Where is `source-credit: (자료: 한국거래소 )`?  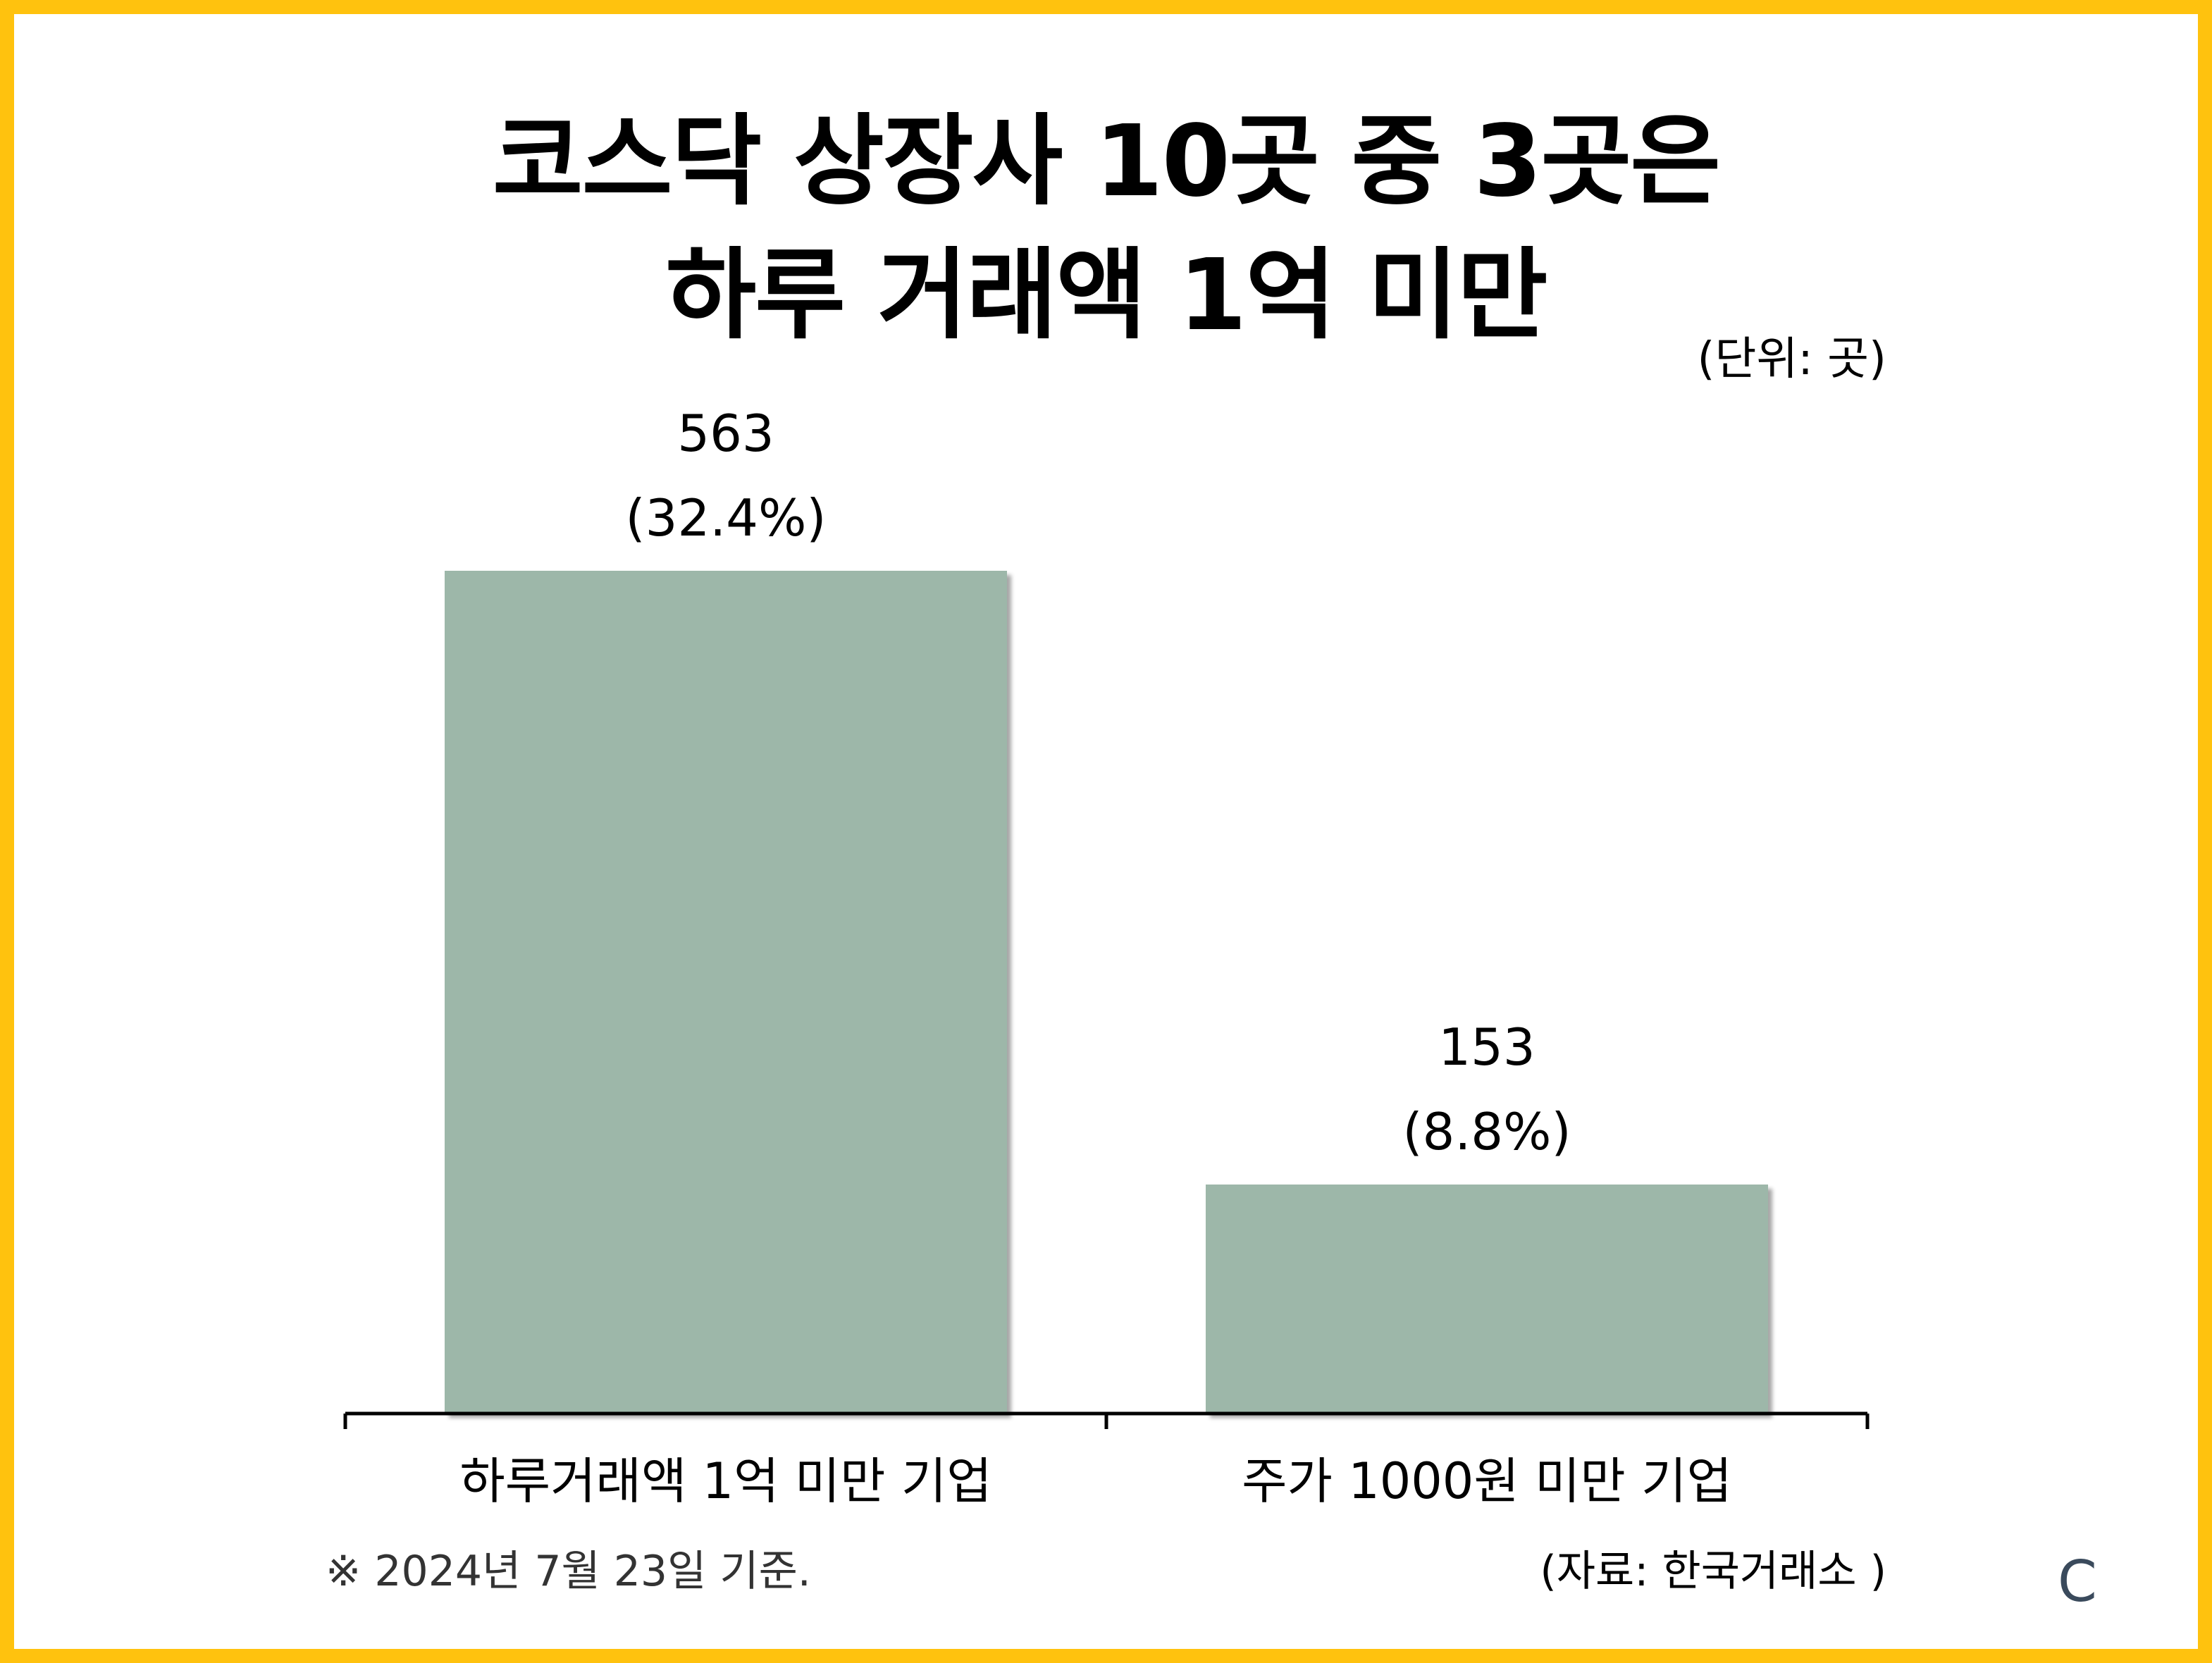
source-credit: (자료: 한국거래소 ) is located at coordinates (1713, 1571).